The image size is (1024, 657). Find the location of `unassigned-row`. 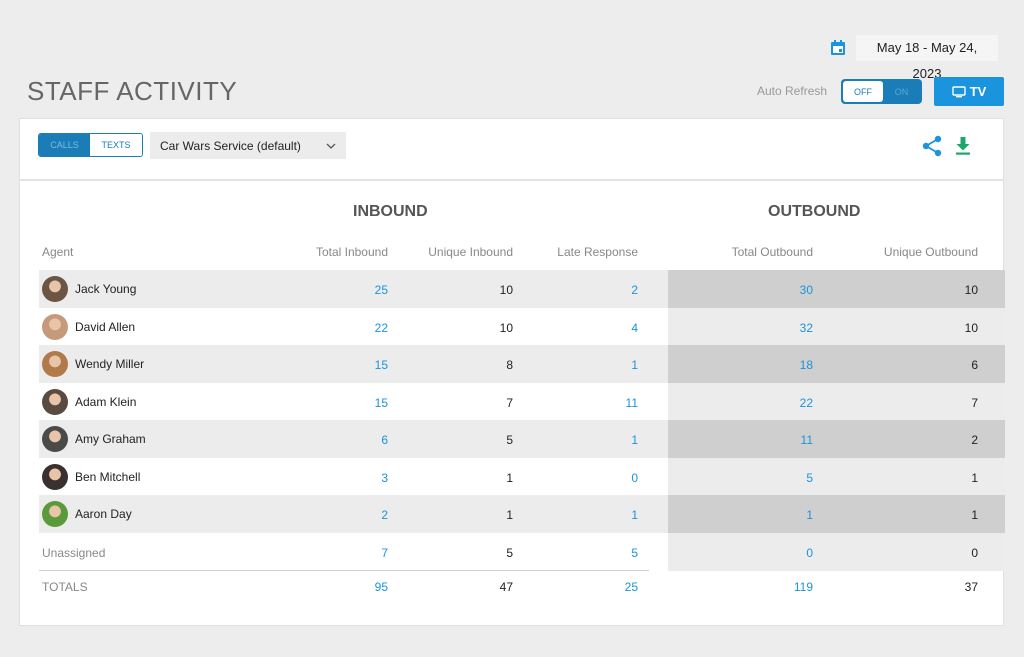

unassigned-row is located at coordinates (522, 551).